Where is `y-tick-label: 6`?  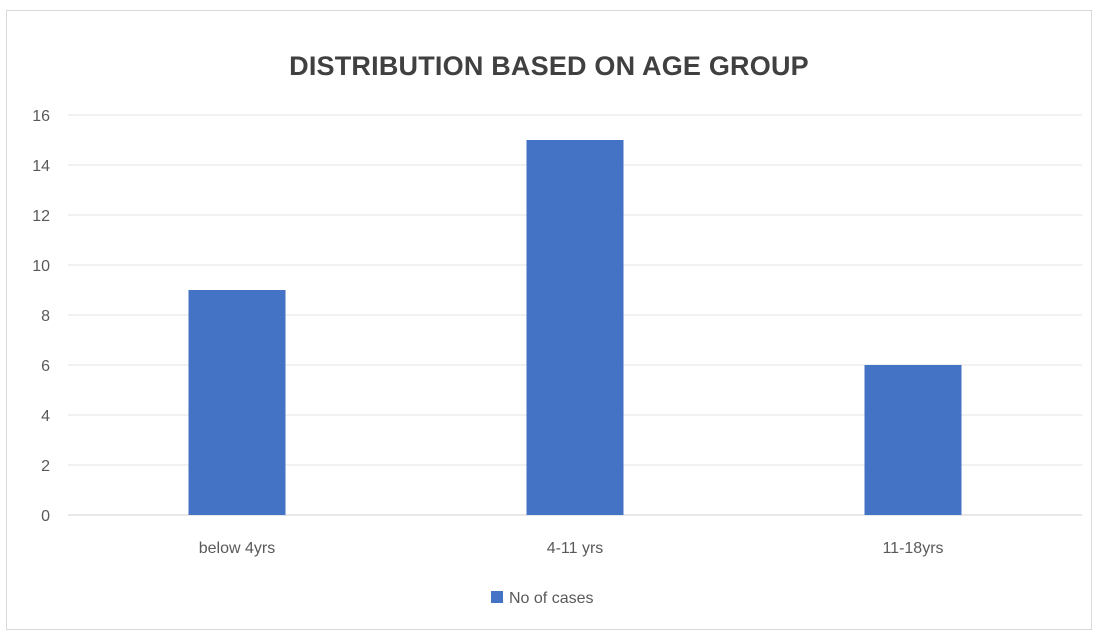
y-tick-label: 6 is located at coordinates (45, 366).